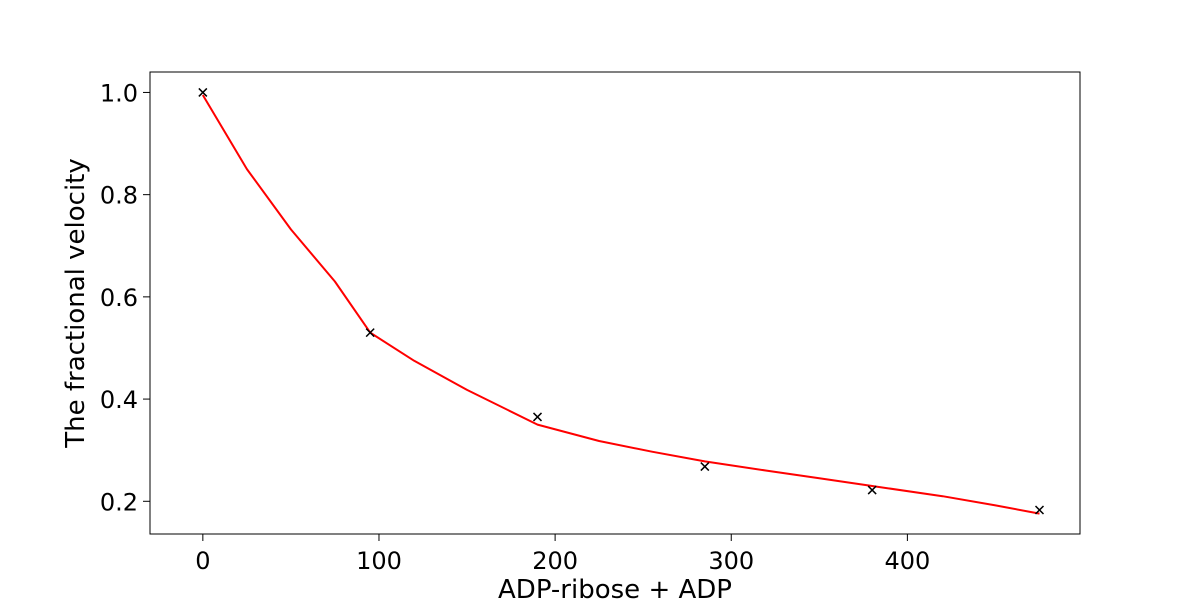 The image size is (1200, 600). I want to click on y-tick-label: 0.8, so click(119, 196).